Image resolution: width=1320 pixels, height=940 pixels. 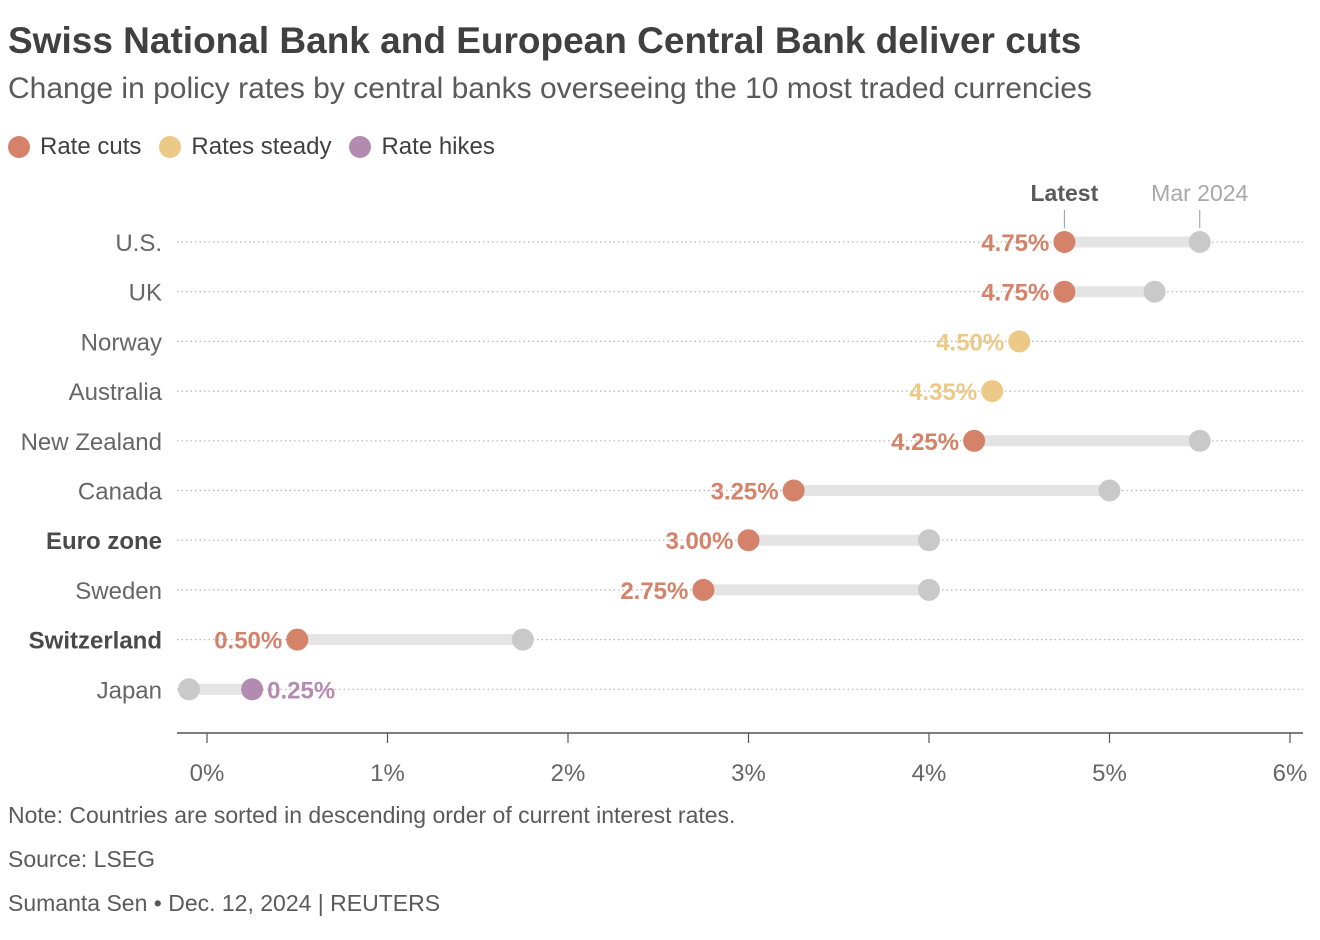 I want to click on legend-dot-hikes, so click(x=360, y=147).